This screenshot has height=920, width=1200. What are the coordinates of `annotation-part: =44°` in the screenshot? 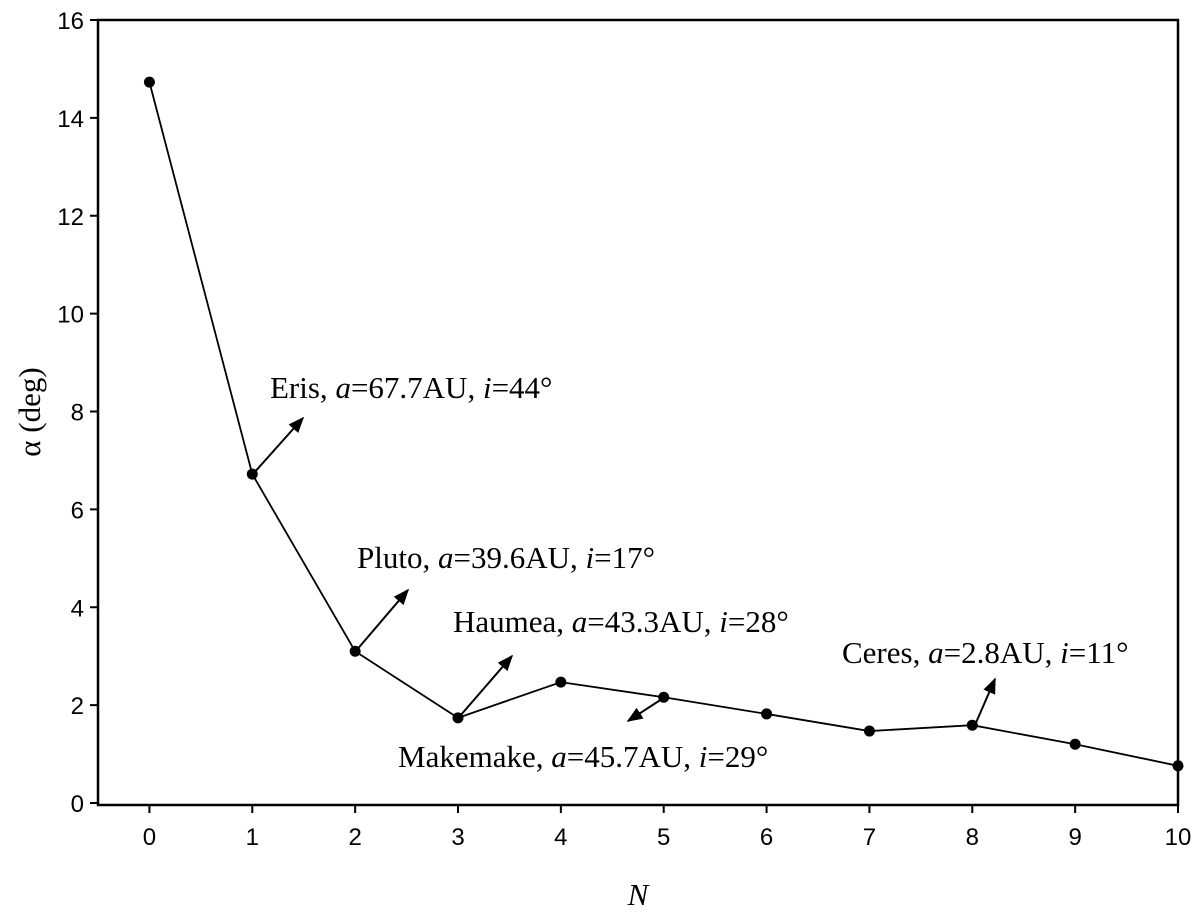 It's located at (522, 387).